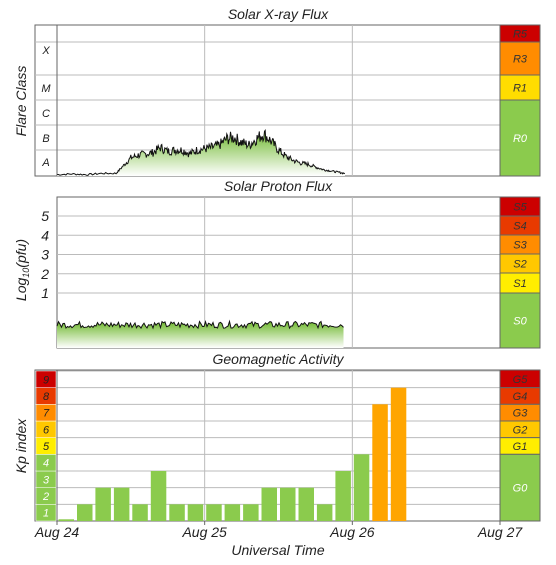 Image resolution: width=556 pixels, height=565 pixels. I want to click on g-scale-label-G2: G2, so click(520, 430).